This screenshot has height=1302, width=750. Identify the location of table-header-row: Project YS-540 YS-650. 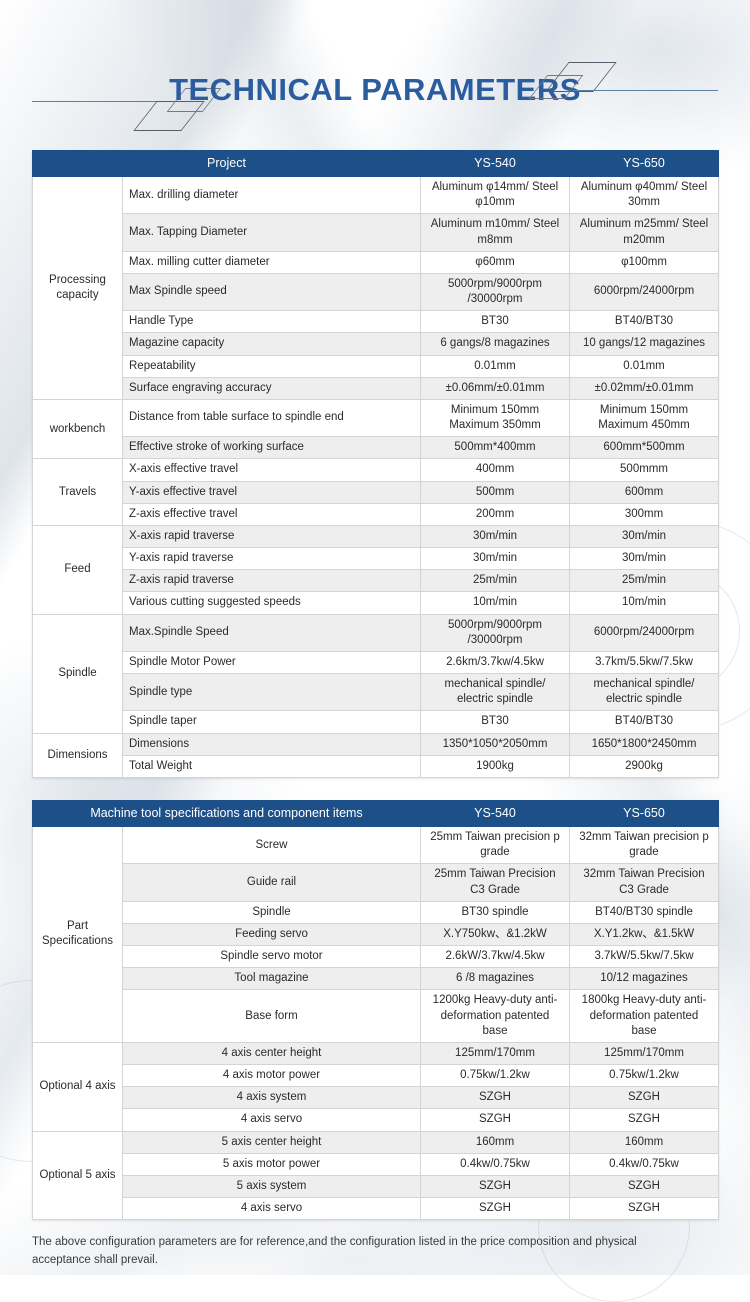
(375, 163).